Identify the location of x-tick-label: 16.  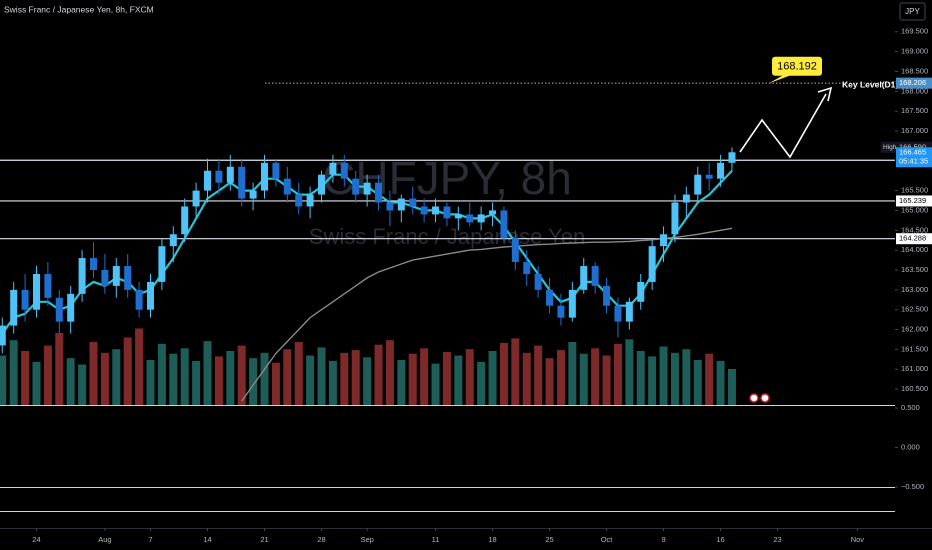
(720, 539).